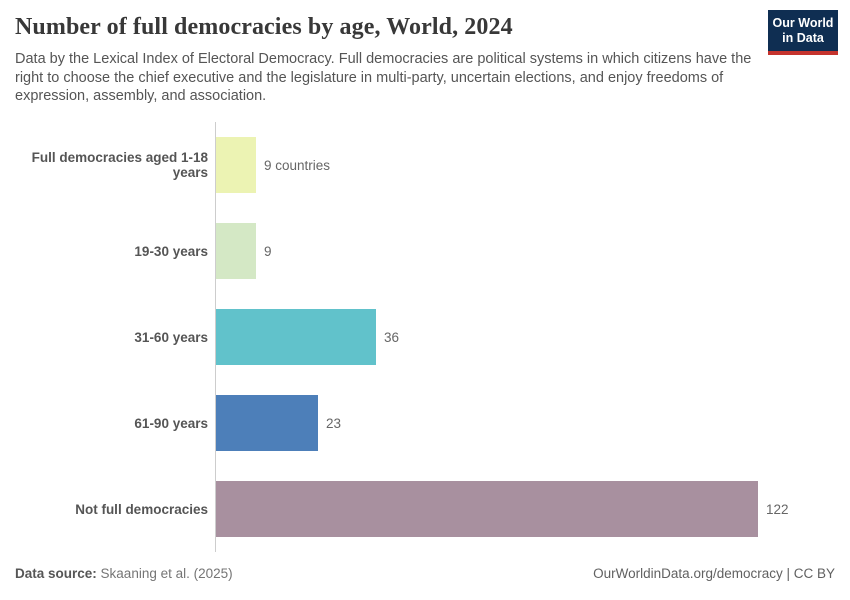 The height and width of the screenshot is (600, 850). I want to click on bar-area: 9 countries, so click(273, 165).